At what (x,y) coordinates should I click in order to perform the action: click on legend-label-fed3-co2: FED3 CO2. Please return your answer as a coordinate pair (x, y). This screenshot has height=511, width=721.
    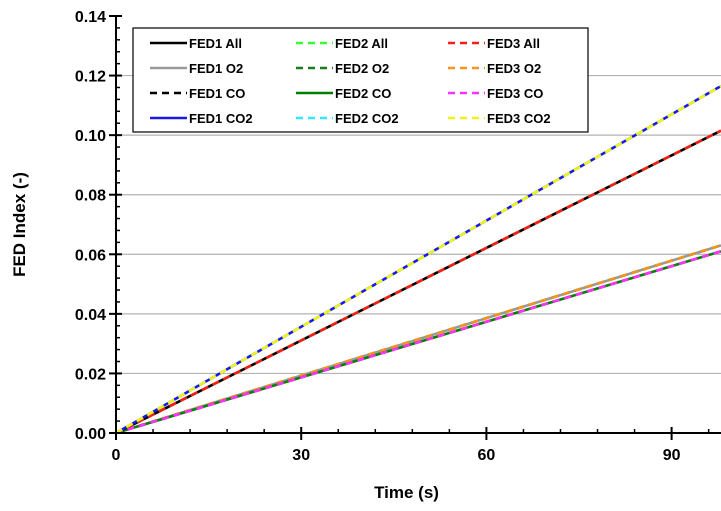
    Looking at the image, I should click on (519, 118).